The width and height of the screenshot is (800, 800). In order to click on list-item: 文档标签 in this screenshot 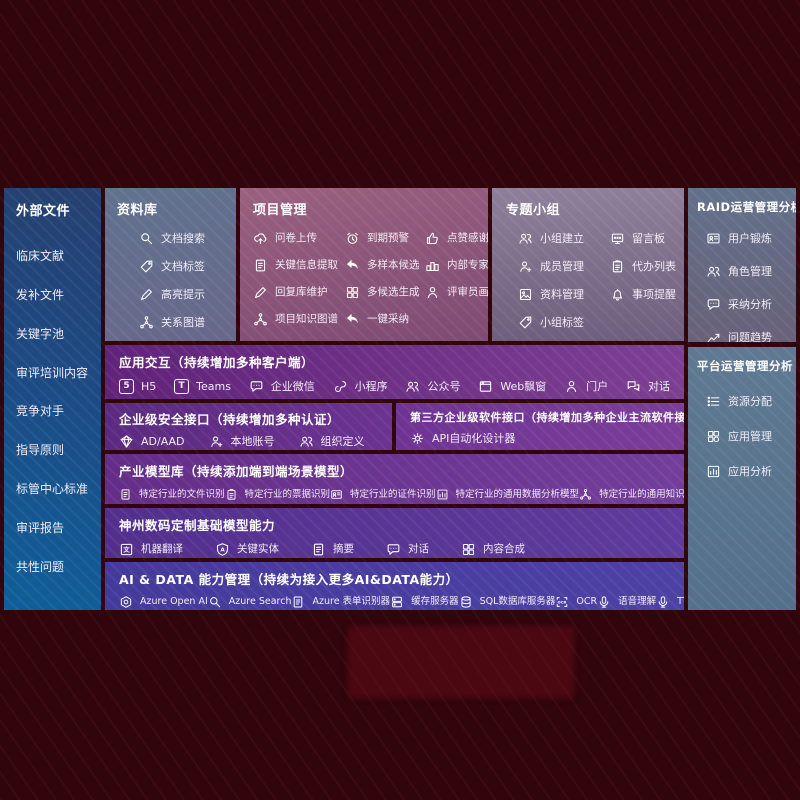, I will do `click(184, 266)`.